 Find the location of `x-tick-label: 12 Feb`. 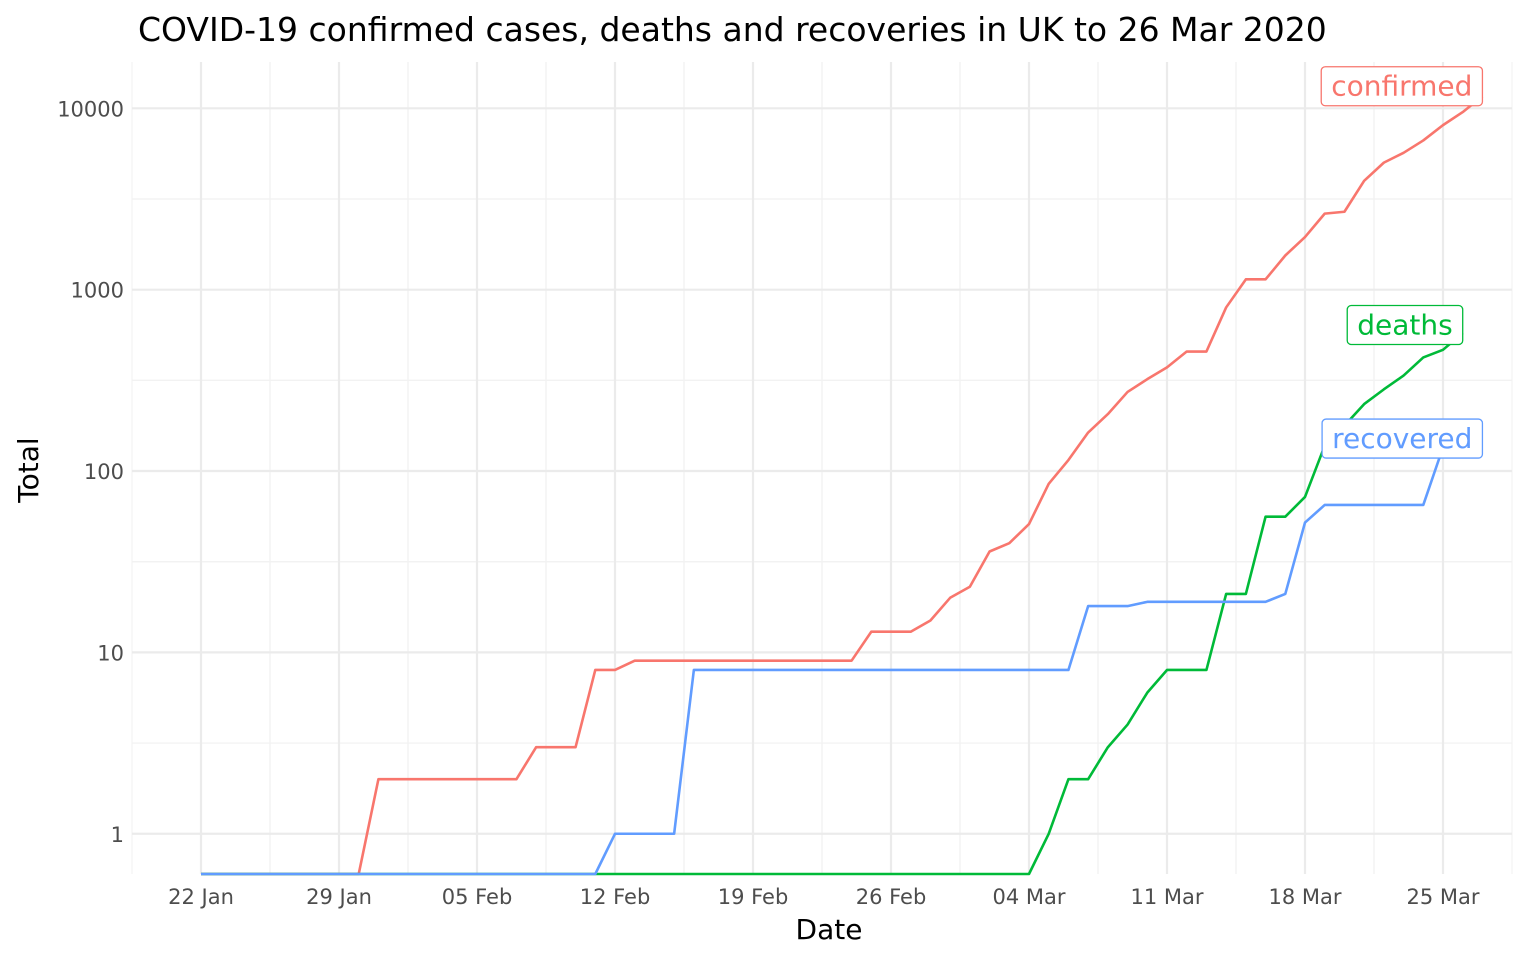

x-tick-label: 12 Feb is located at coordinates (615, 897).